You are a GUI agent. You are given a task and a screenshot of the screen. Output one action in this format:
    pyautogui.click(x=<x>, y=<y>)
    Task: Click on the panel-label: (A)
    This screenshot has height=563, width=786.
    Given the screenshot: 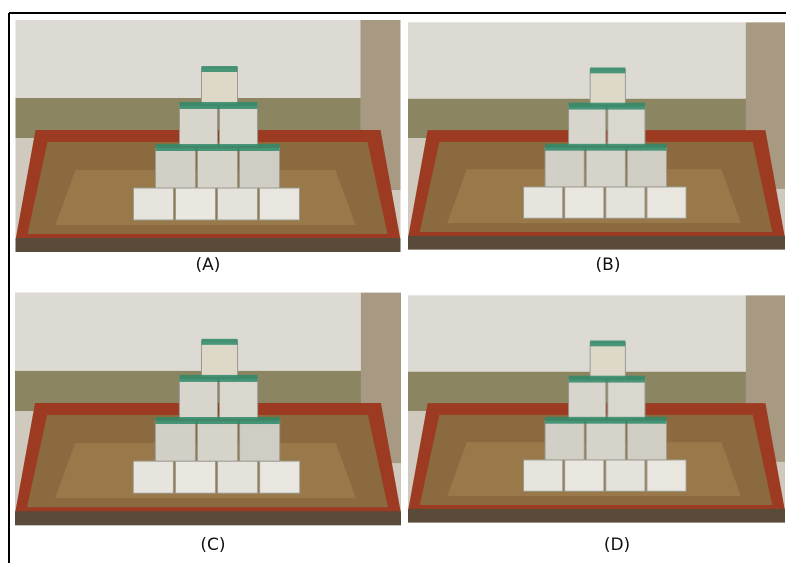 What is the action you would take?
    pyautogui.click(x=208, y=265)
    